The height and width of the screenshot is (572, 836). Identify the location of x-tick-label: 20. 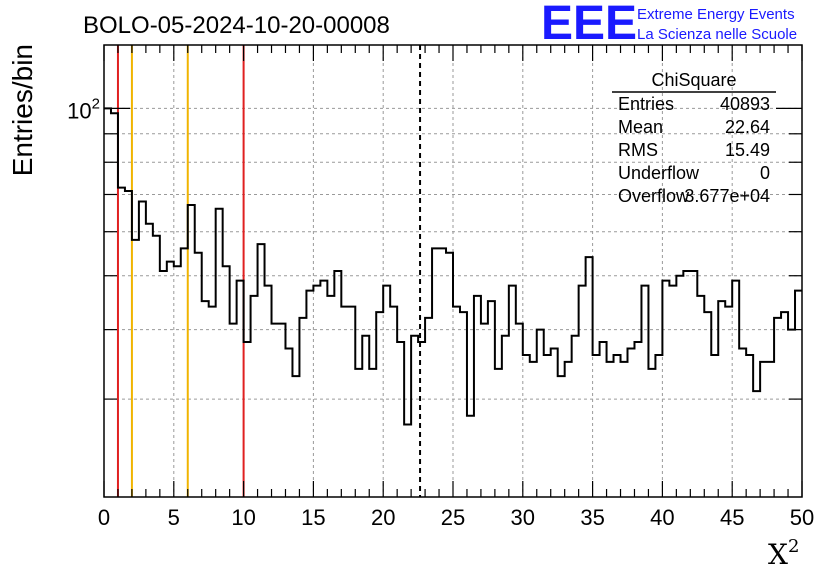
(383, 517).